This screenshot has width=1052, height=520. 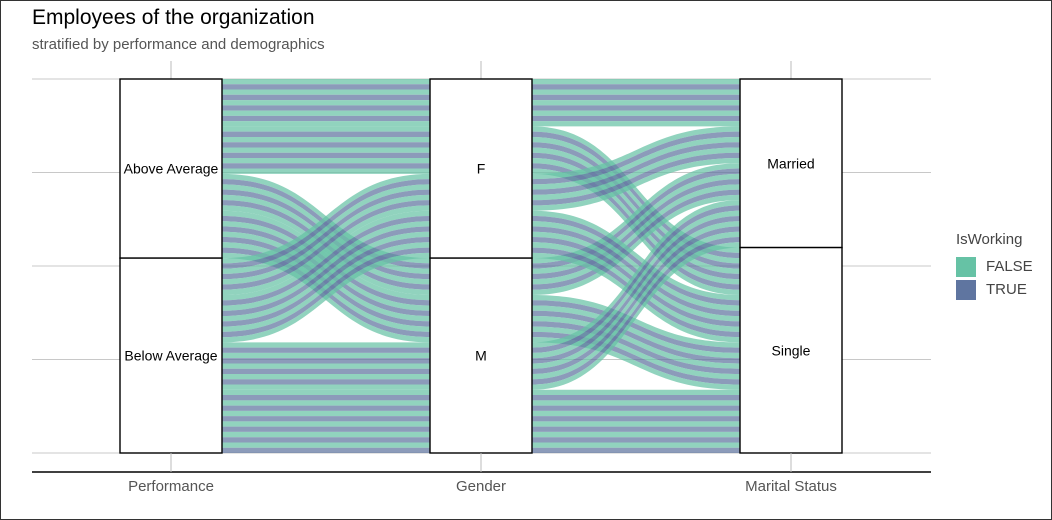 What do you see at coordinates (966, 266) in the screenshot?
I see `legend-swatch-false` at bounding box center [966, 266].